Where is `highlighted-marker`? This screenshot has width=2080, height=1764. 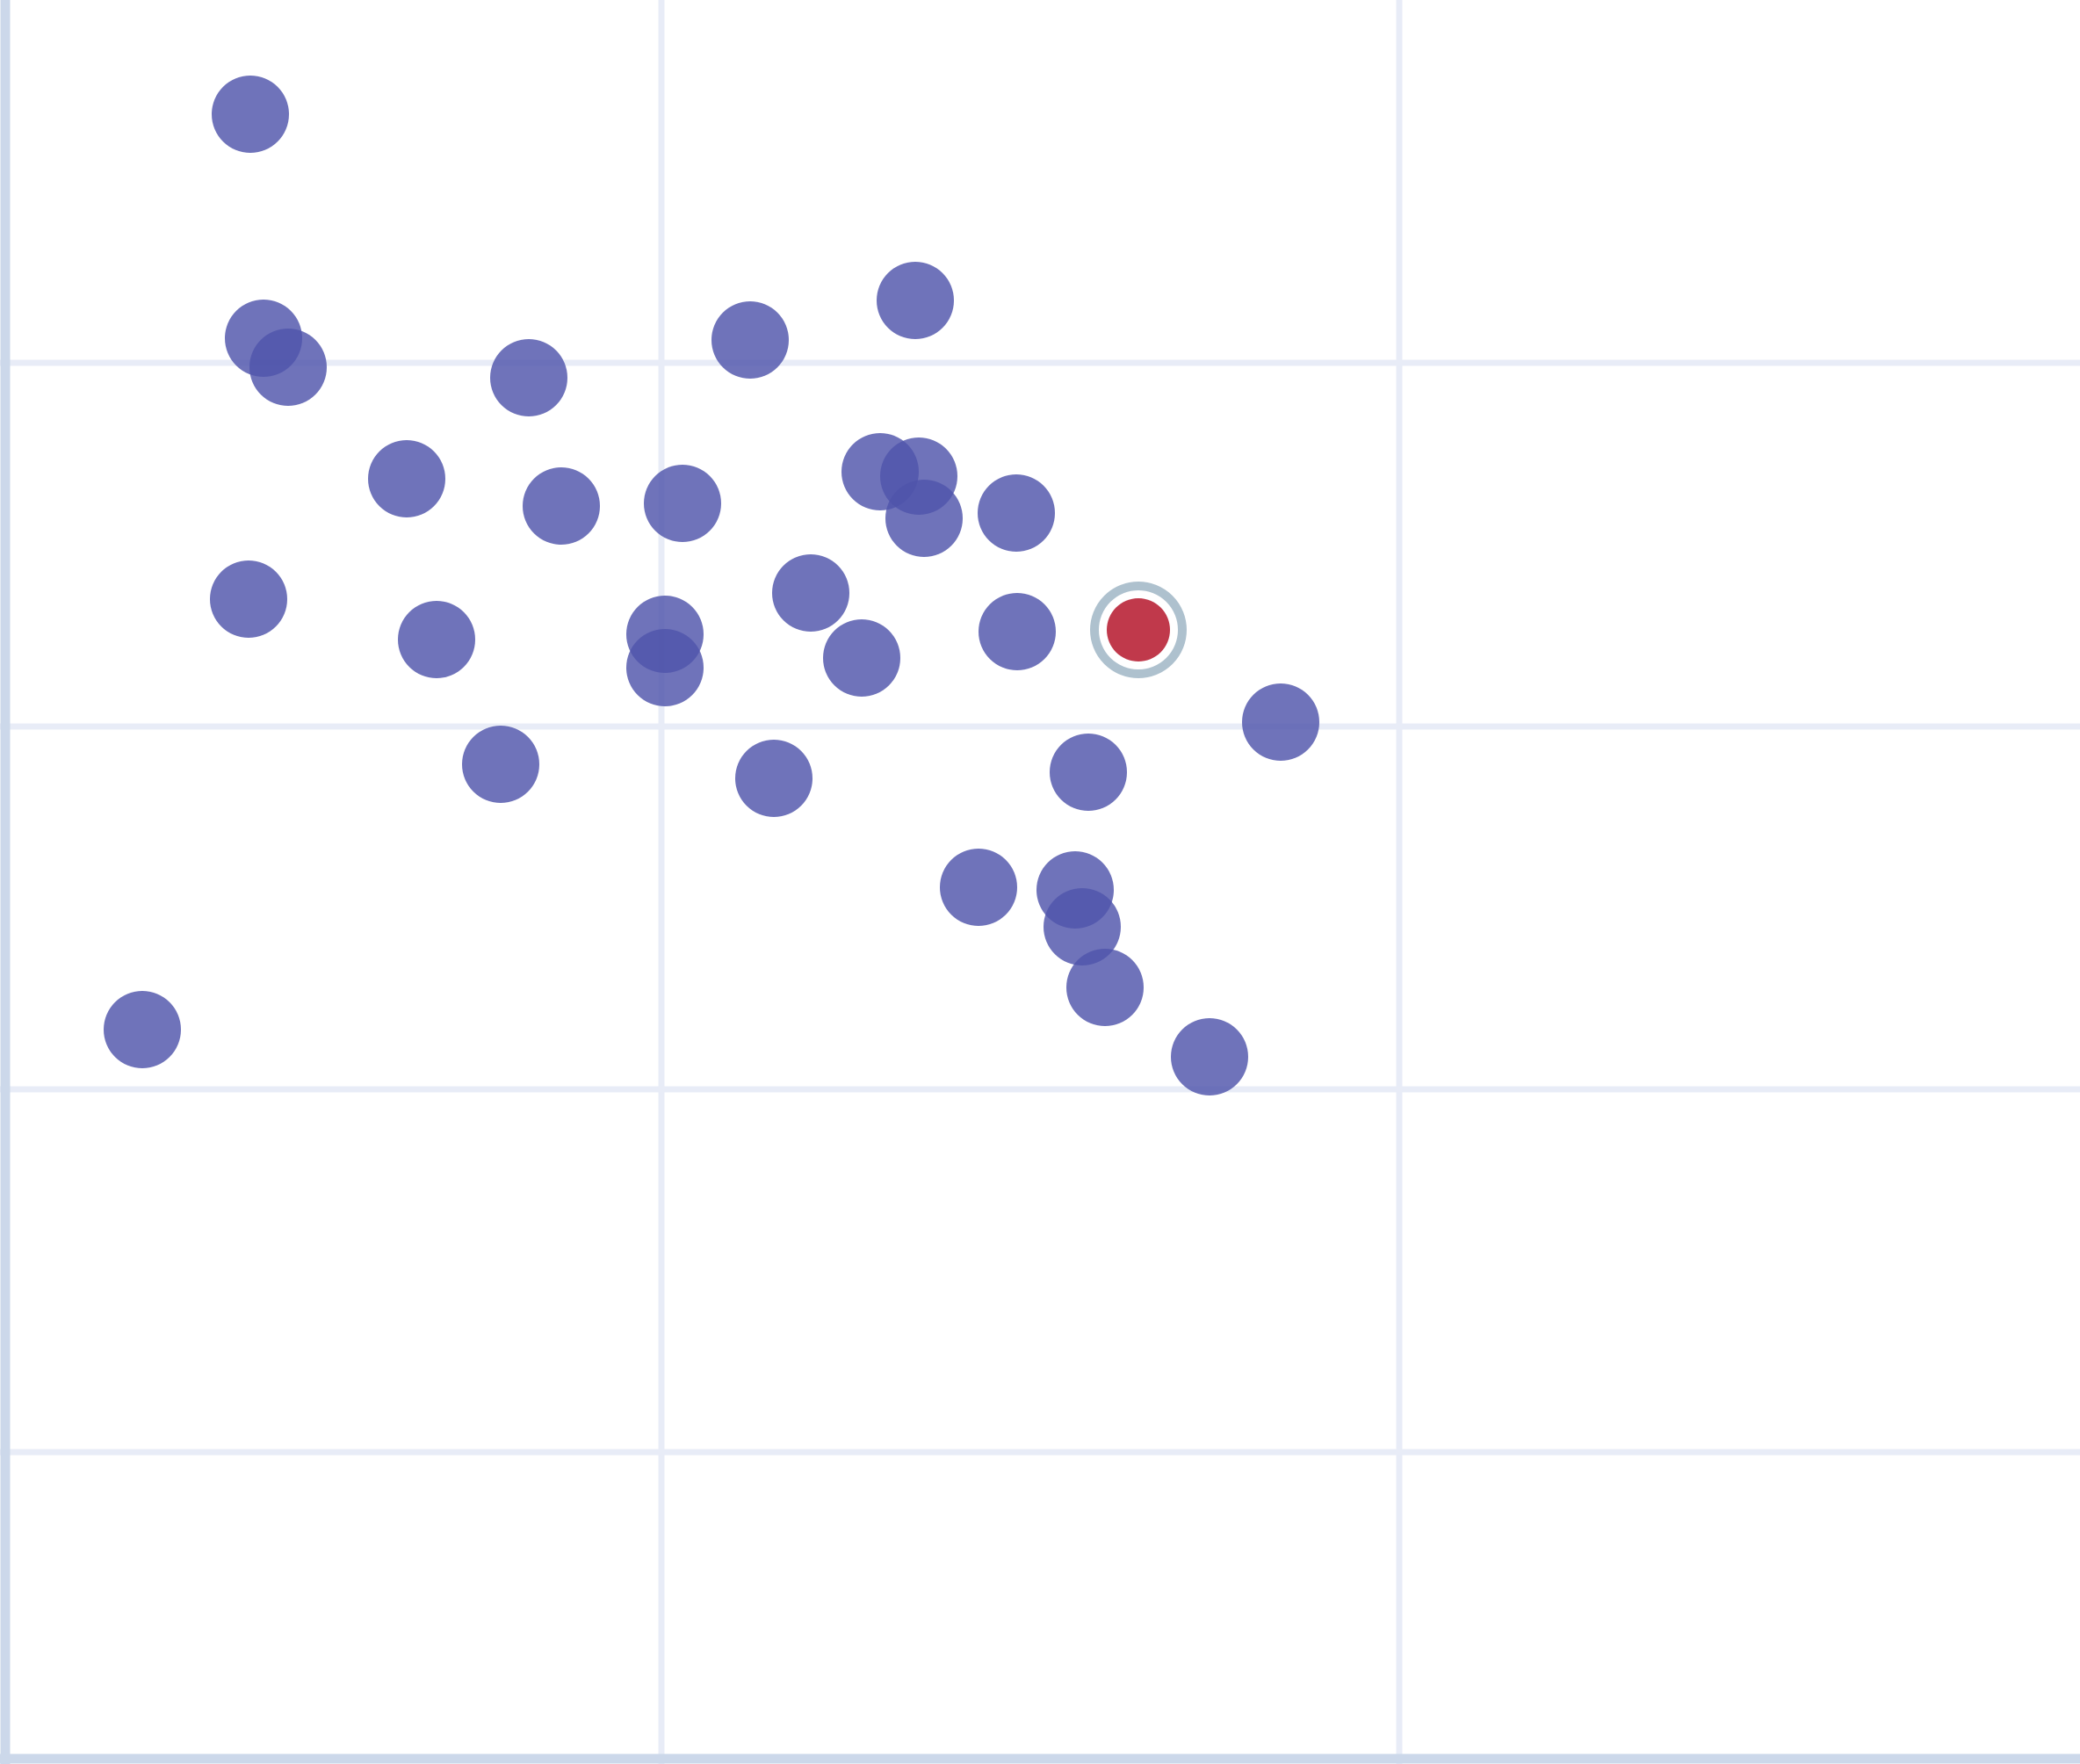
highlighted-marker is located at coordinates (1138, 630).